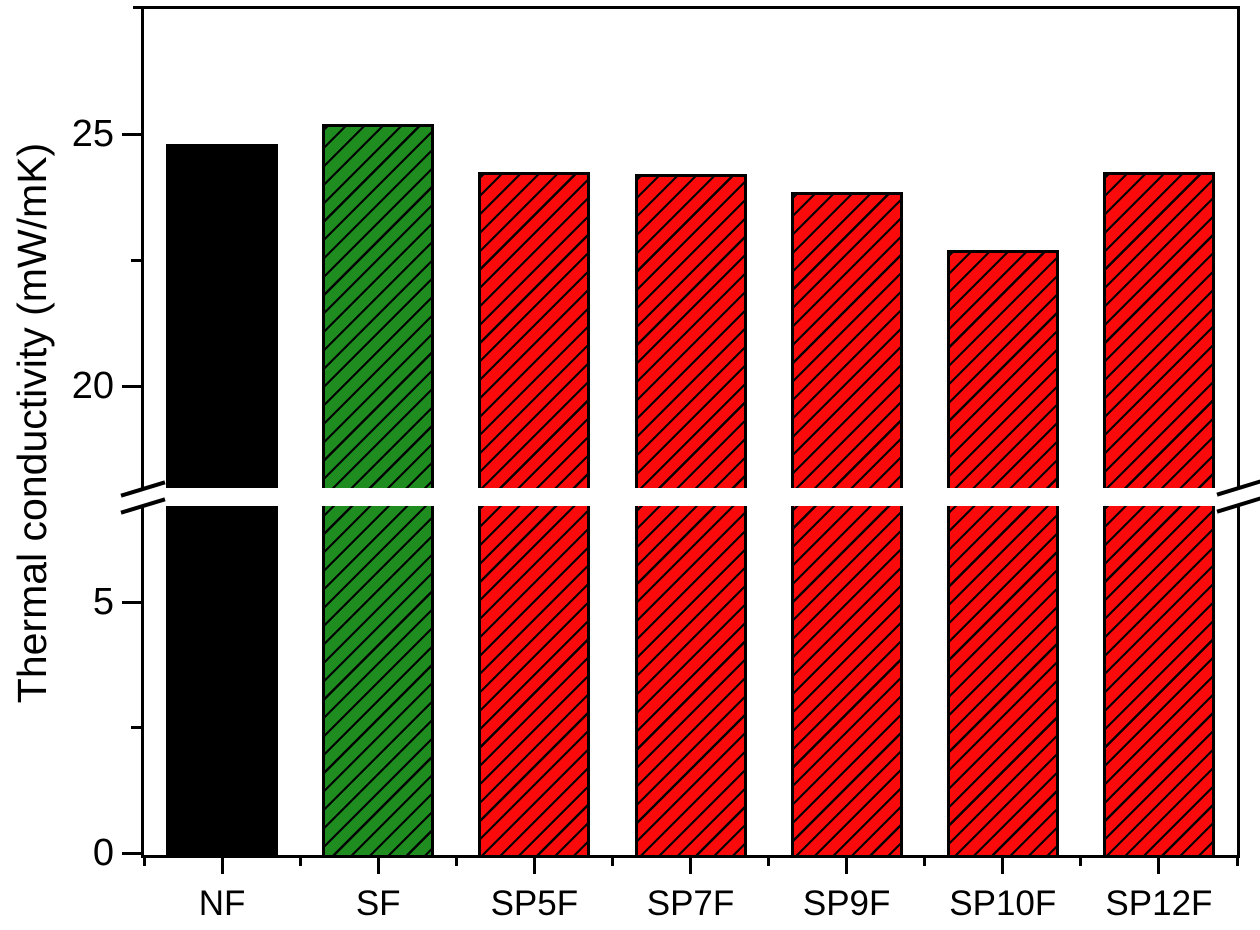  What do you see at coordinates (103, 853) in the screenshot?
I see `y-tick-label-0: 0` at bounding box center [103, 853].